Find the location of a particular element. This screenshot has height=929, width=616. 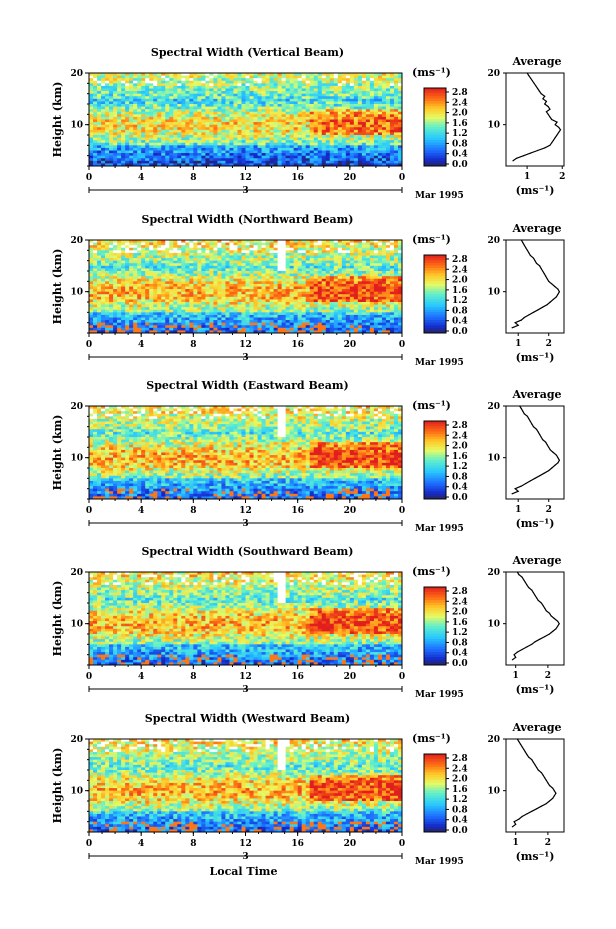

x-tick-label: 0 is located at coordinates (402, 178).